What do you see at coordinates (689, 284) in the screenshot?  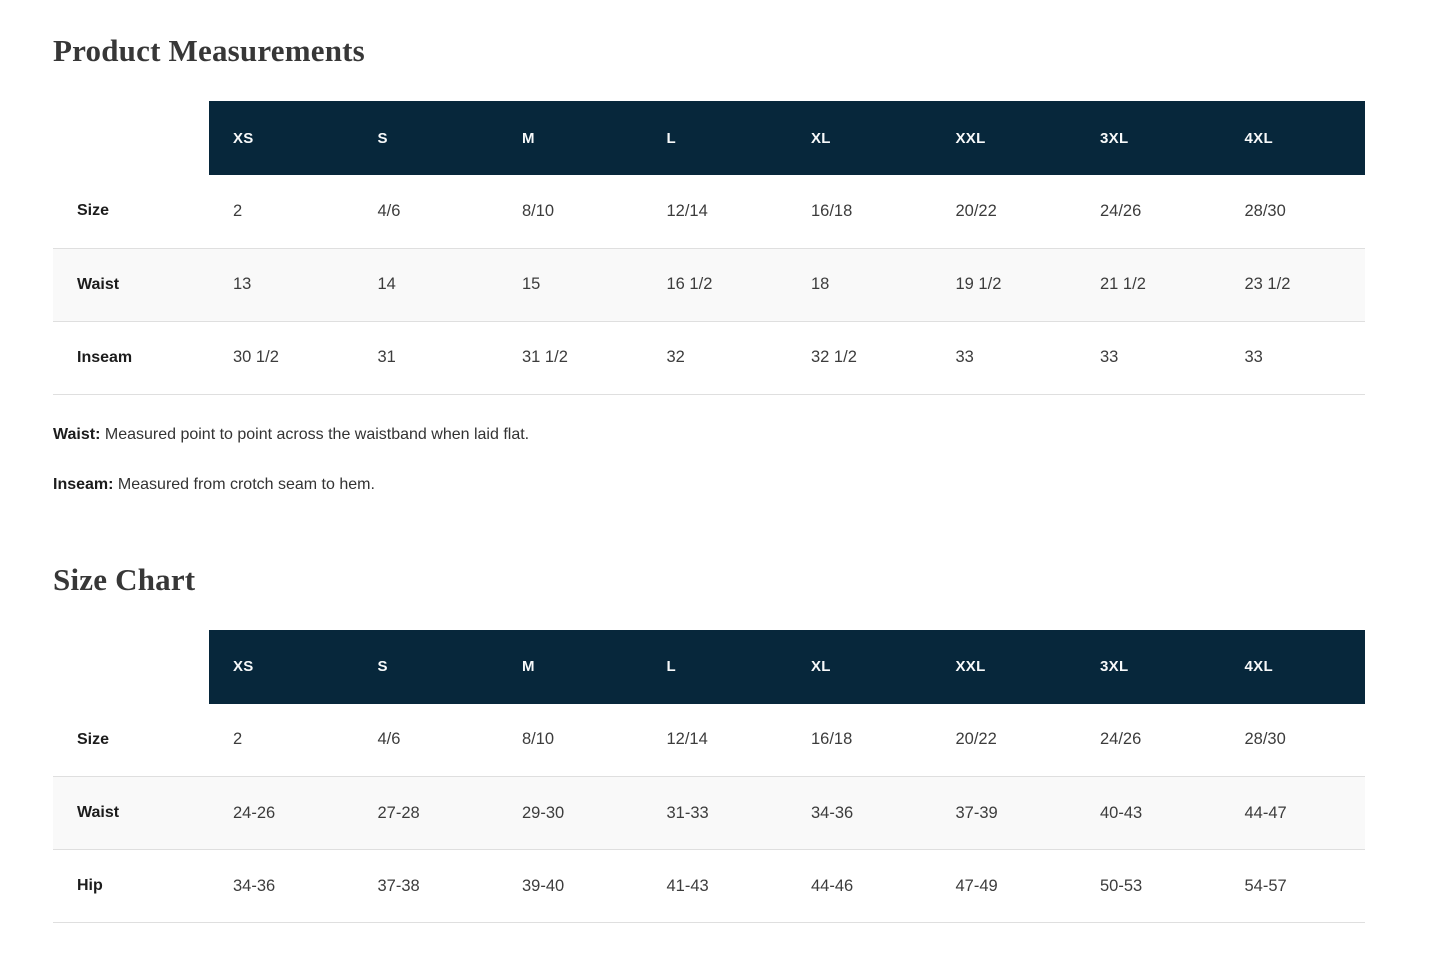 I see `table-cell: 16 1/2` at bounding box center [689, 284].